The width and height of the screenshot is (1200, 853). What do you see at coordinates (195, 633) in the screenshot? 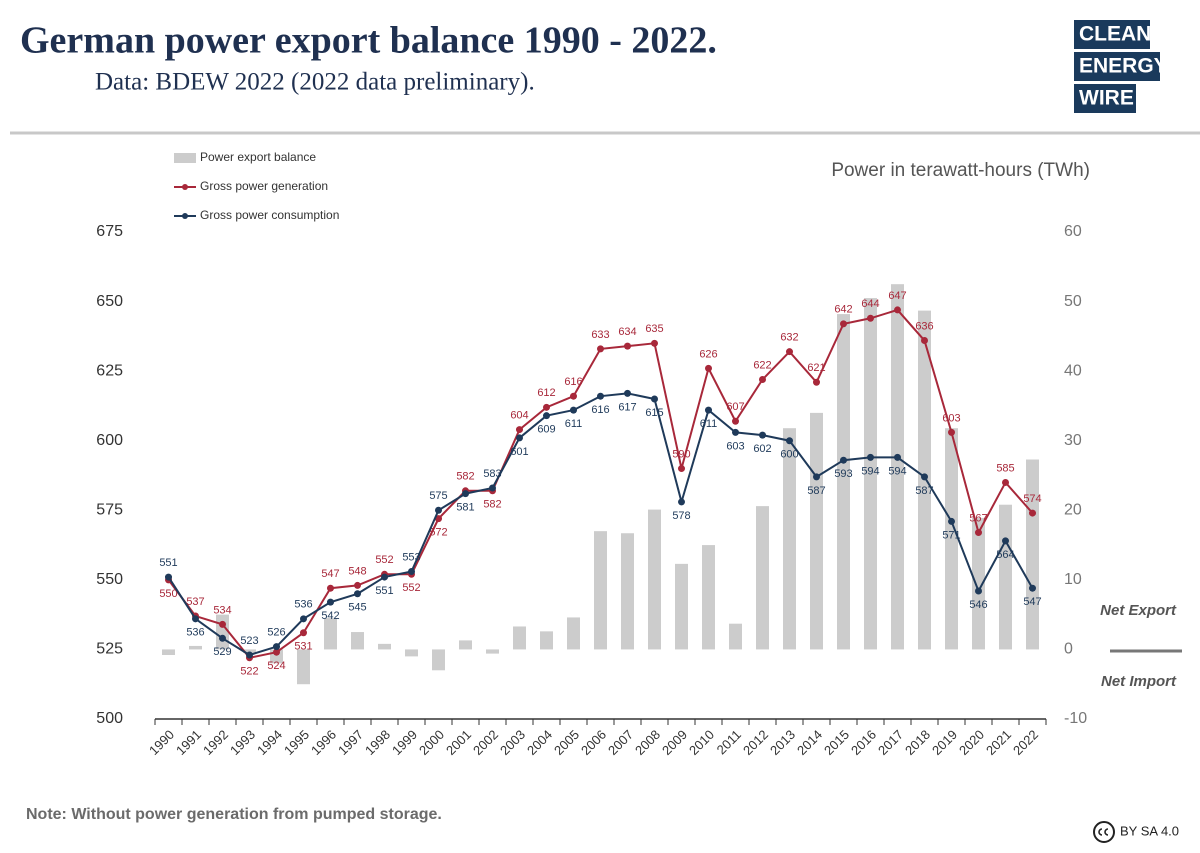
I see `data-label: 536` at bounding box center [195, 633].